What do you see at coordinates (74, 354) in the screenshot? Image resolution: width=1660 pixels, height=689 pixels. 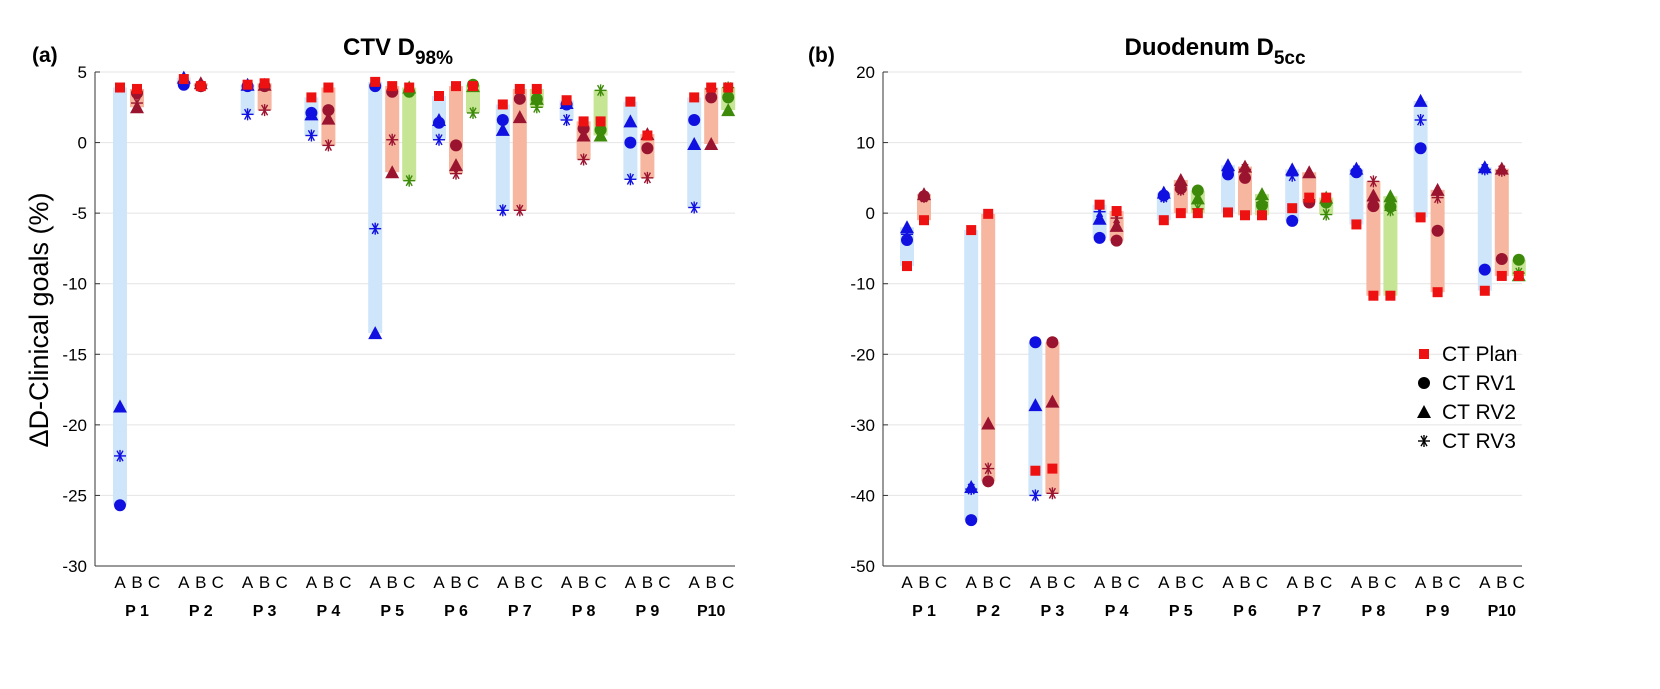 I see `y-tick-label: -15` at bounding box center [74, 354].